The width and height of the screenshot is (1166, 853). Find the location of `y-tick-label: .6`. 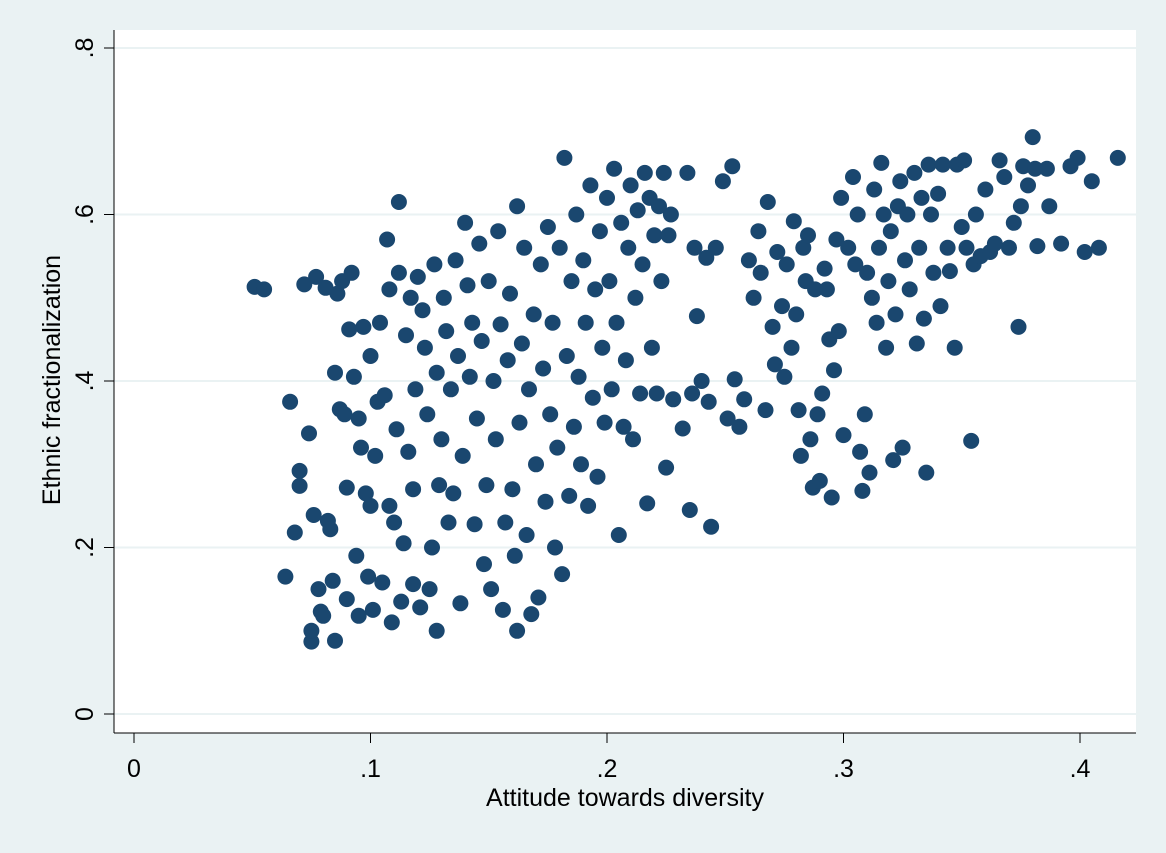

y-tick-label: .6 is located at coordinates (85, 214).